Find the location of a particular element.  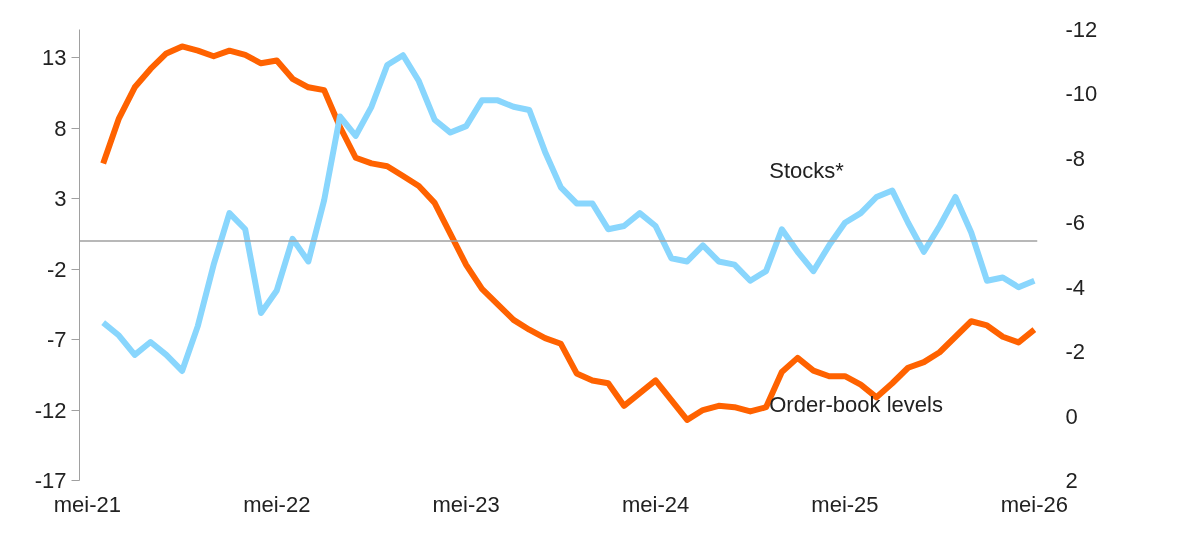

x-tick-label: mei-23 is located at coordinates (466, 504).